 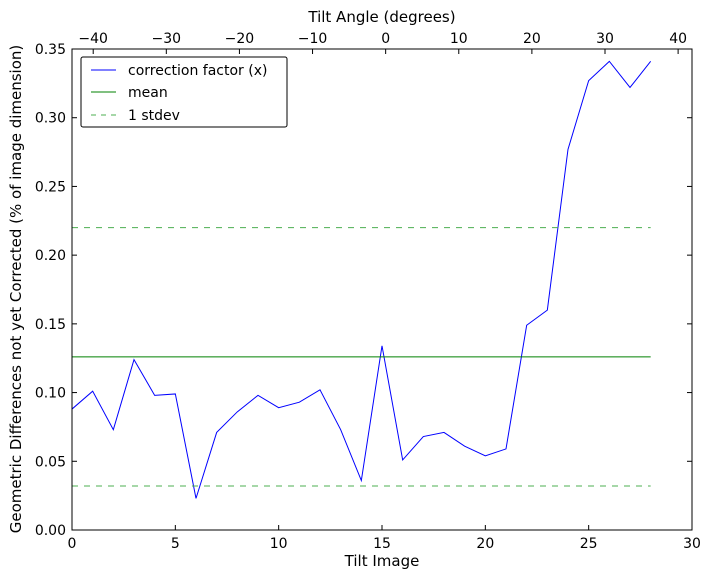 I want to click on top-x-tick-label: −40, so click(x=93, y=39).